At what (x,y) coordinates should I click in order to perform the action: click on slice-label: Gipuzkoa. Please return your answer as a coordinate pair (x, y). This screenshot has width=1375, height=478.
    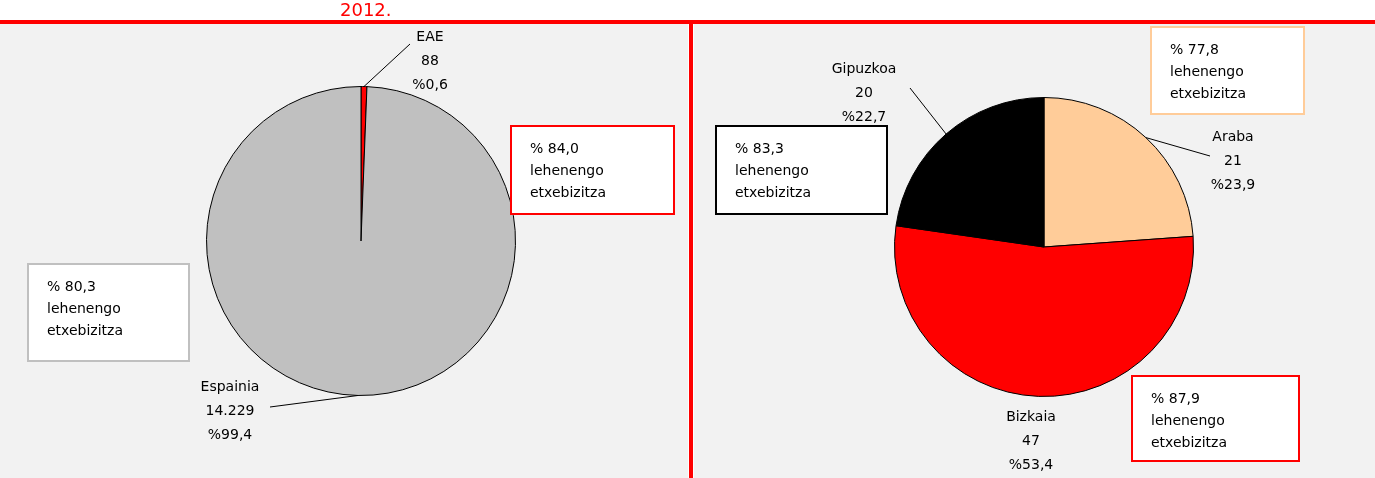
    Looking at the image, I should click on (864, 67).